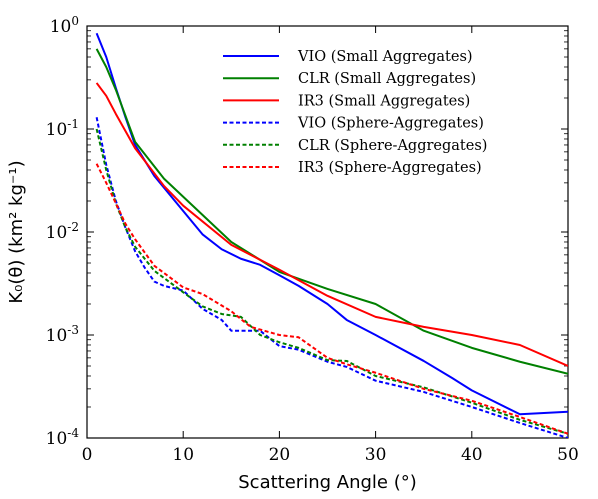 The height and width of the screenshot is (499, 598). I want to click on legend-label: VIO (Small Aggregates), so click(385, 57).